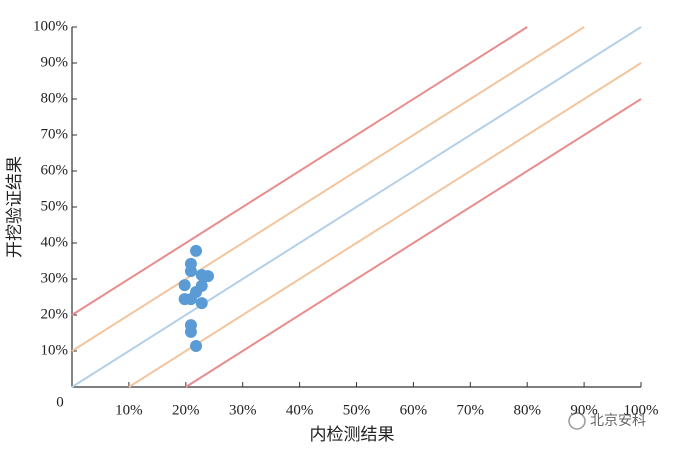 This screenshot has height=450, width=676. I want to click on y-tick-label: 50%, so click(55, 206).